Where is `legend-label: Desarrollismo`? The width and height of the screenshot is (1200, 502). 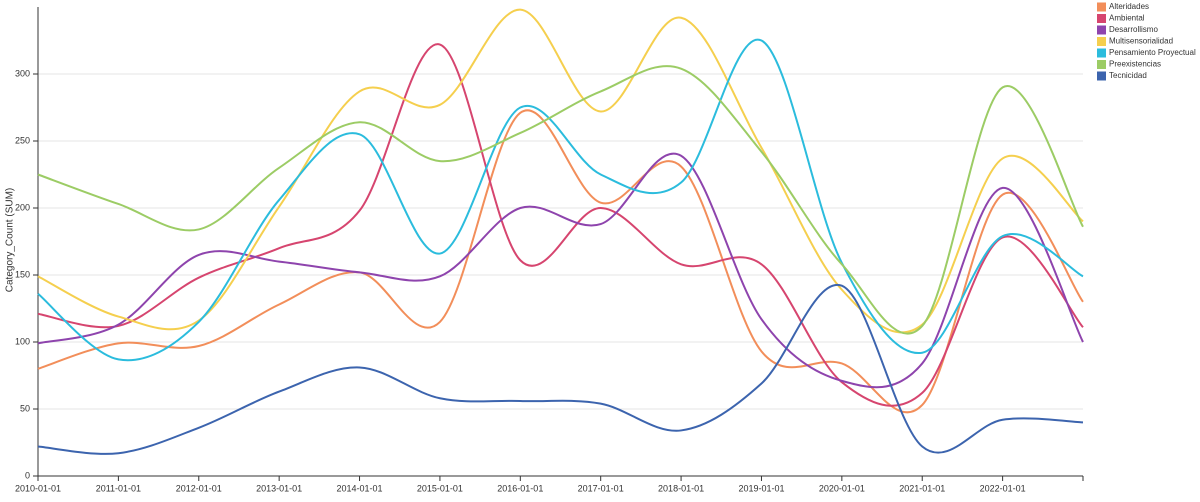 legend-label: Desarrollismo is located at coordinates (1133, 29).